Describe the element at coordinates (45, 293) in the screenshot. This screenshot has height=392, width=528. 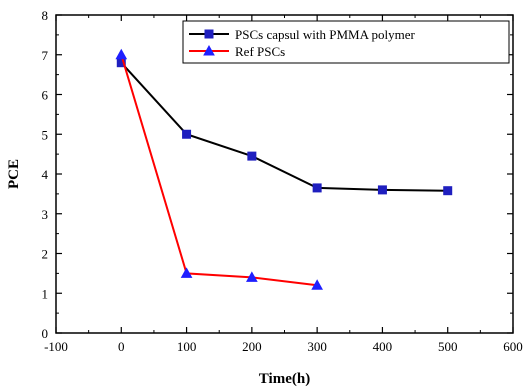
I see `y-tick-label: 1` at that location.